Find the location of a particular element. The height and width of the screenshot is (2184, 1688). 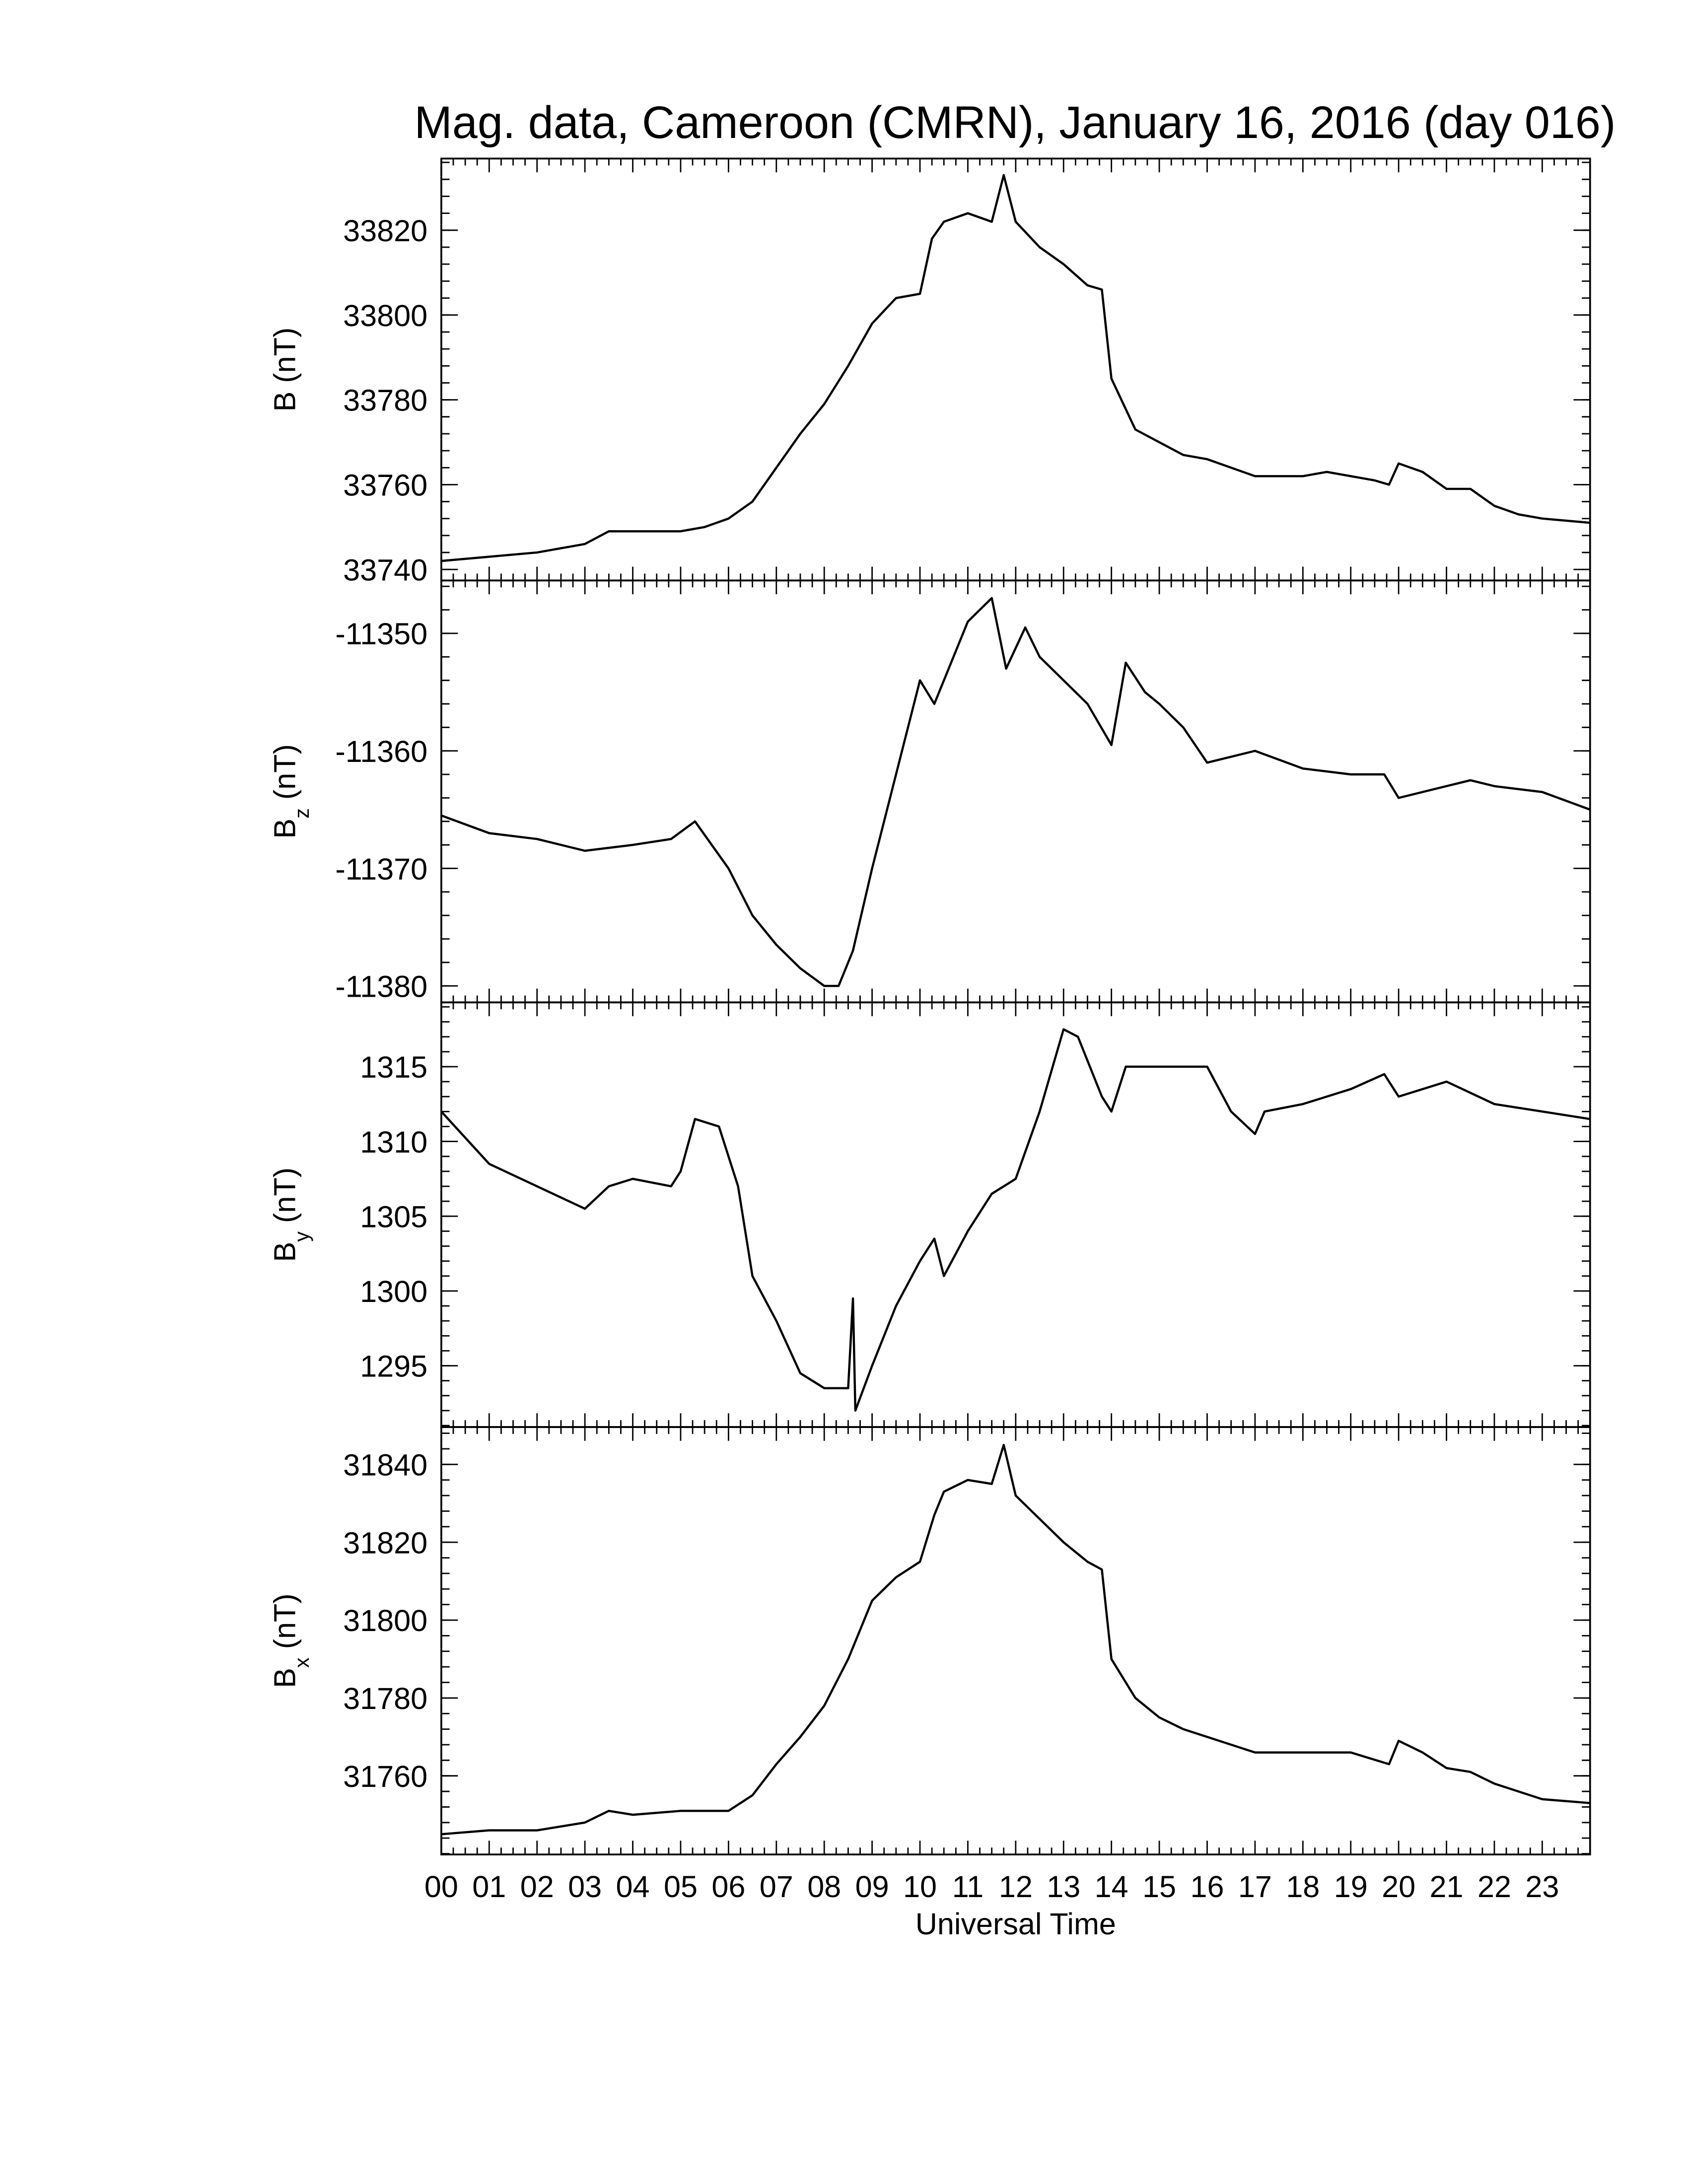

y-tick-label: 31760 is located at coordinates (385, 1776).